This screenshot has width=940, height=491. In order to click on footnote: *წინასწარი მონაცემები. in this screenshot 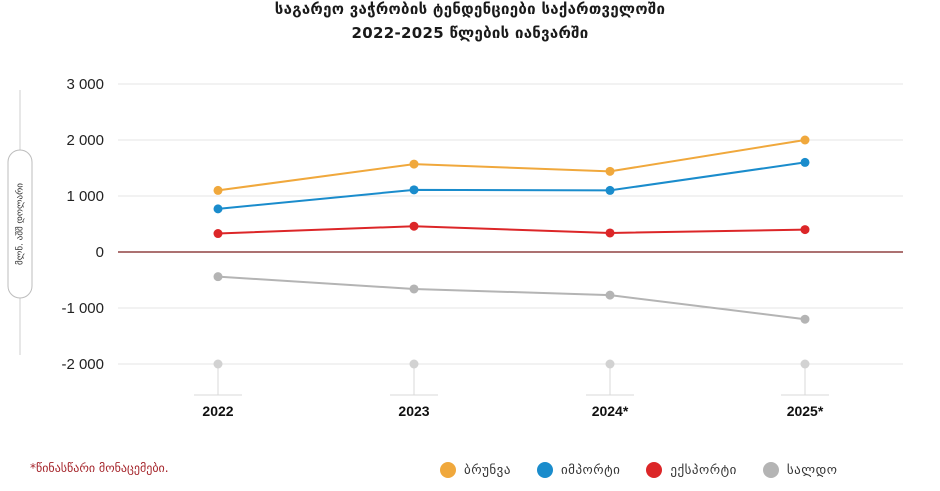, I will do `click(99, 468)`.